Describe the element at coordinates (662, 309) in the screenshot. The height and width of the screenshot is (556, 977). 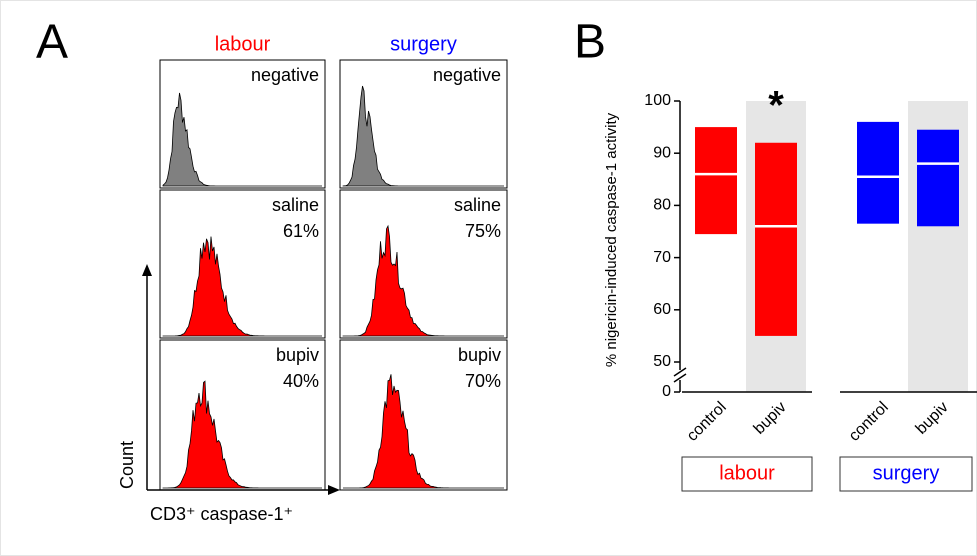
I see `y-tick-label: 60` at that location.